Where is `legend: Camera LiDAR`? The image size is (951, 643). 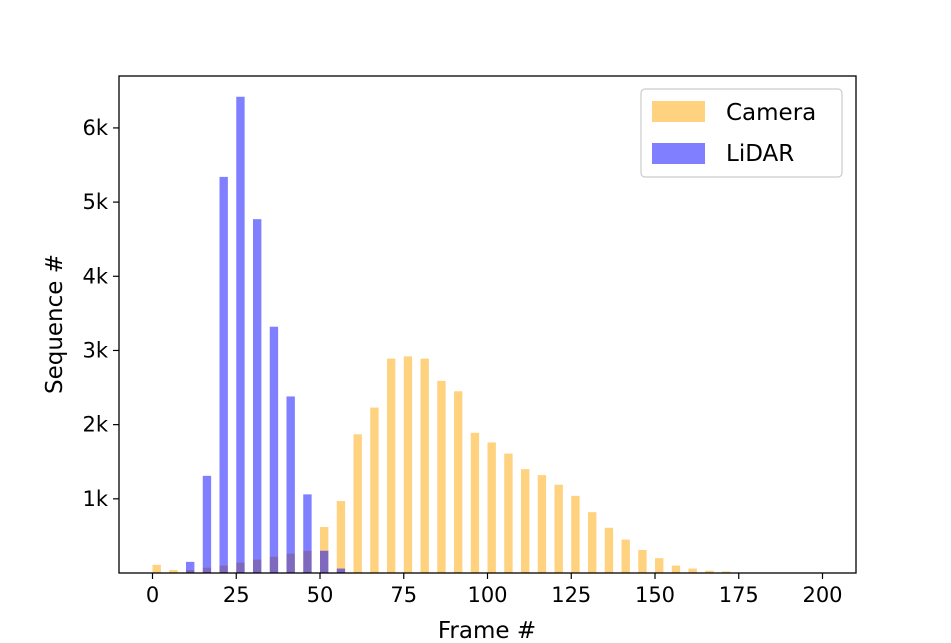 legend: Camera LiDAR is located at coordinates (741, 133).